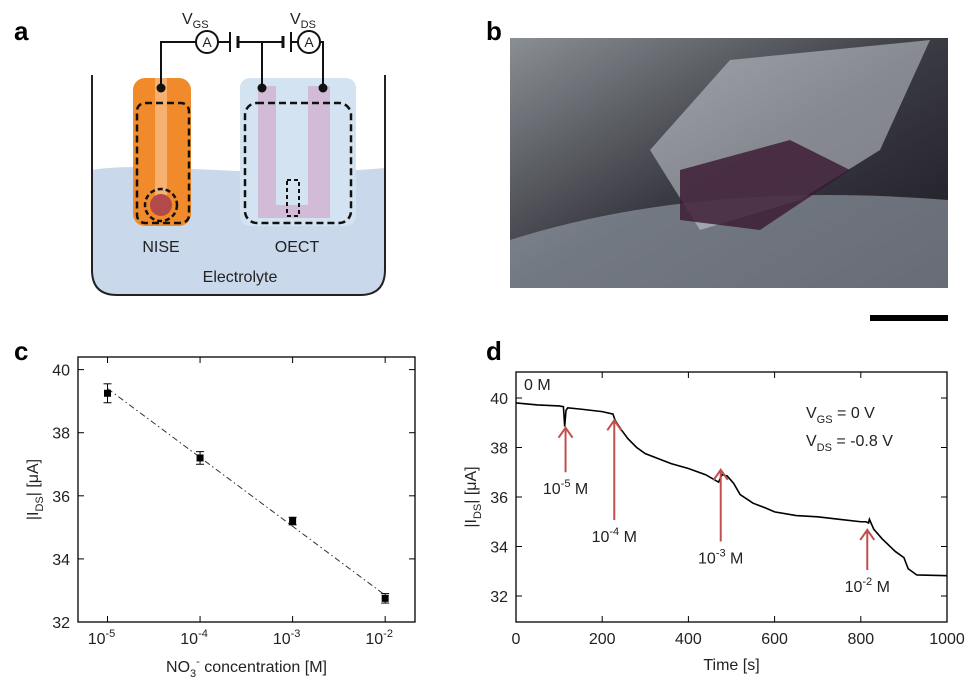 Image resolution: width=970 pixels, height=677 pixels. What do you see at coordinates (860, 639) in the screenshot?
I see `x-tick-label: 800` at bounding box center [860, 639].